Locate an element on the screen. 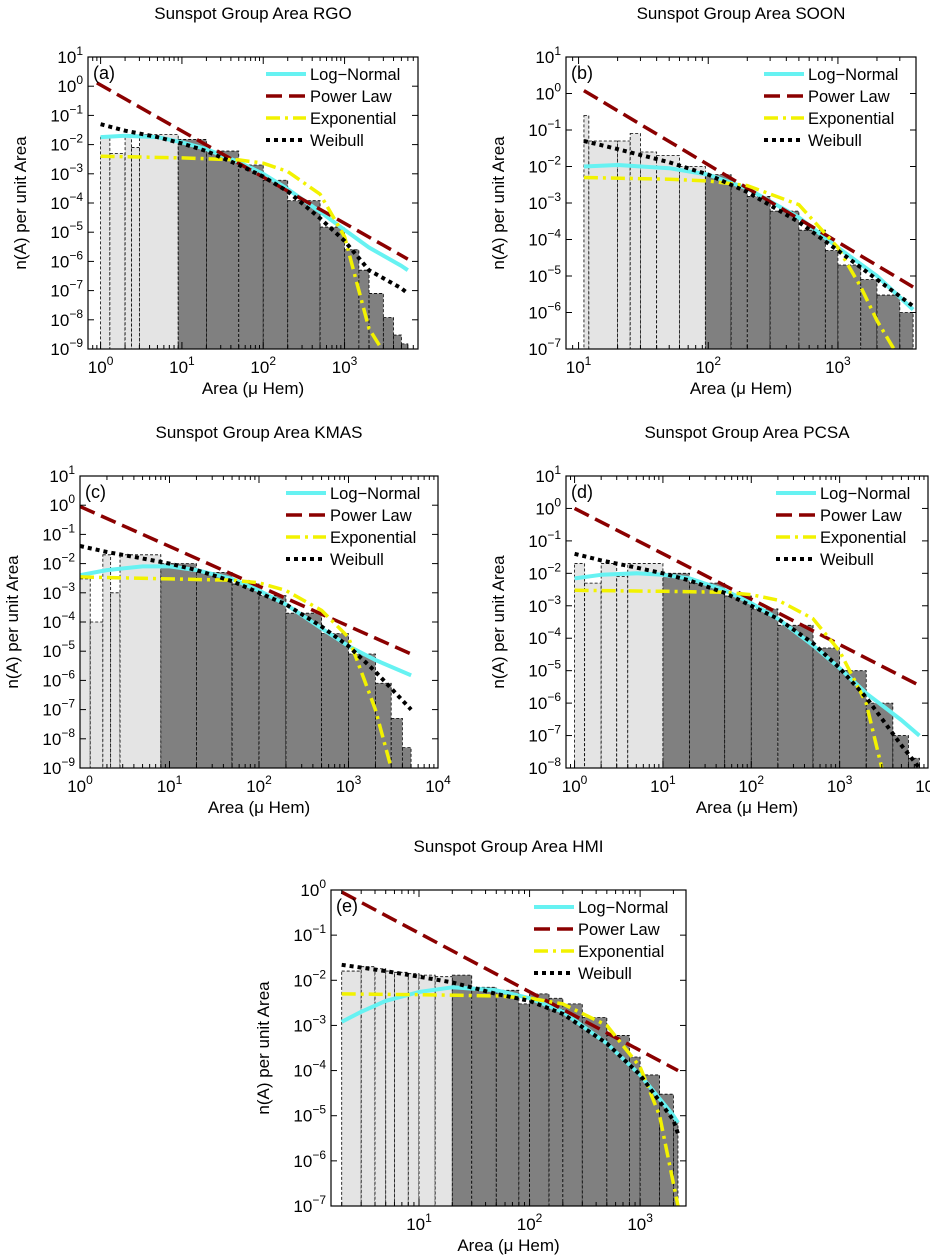 Image resolution: width=930 pixels, height=1257 pixels. chart-title: Sunspot Group Area HMI is located at coordinates (509, 846).